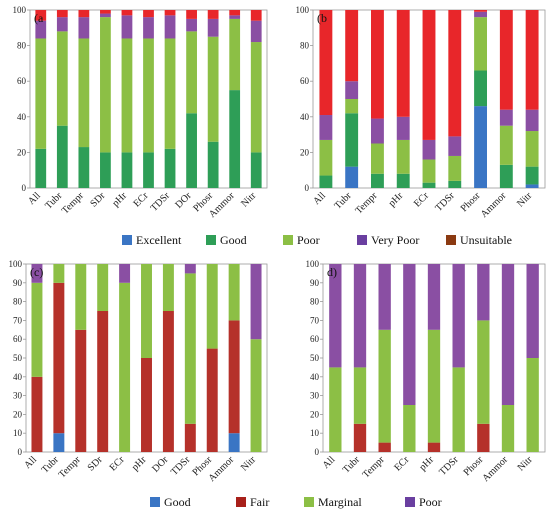  What do you see at coordinates (96, 464) in the screenshot?
I see `x-tick-label: SDr` at bounding box center [96, 464].